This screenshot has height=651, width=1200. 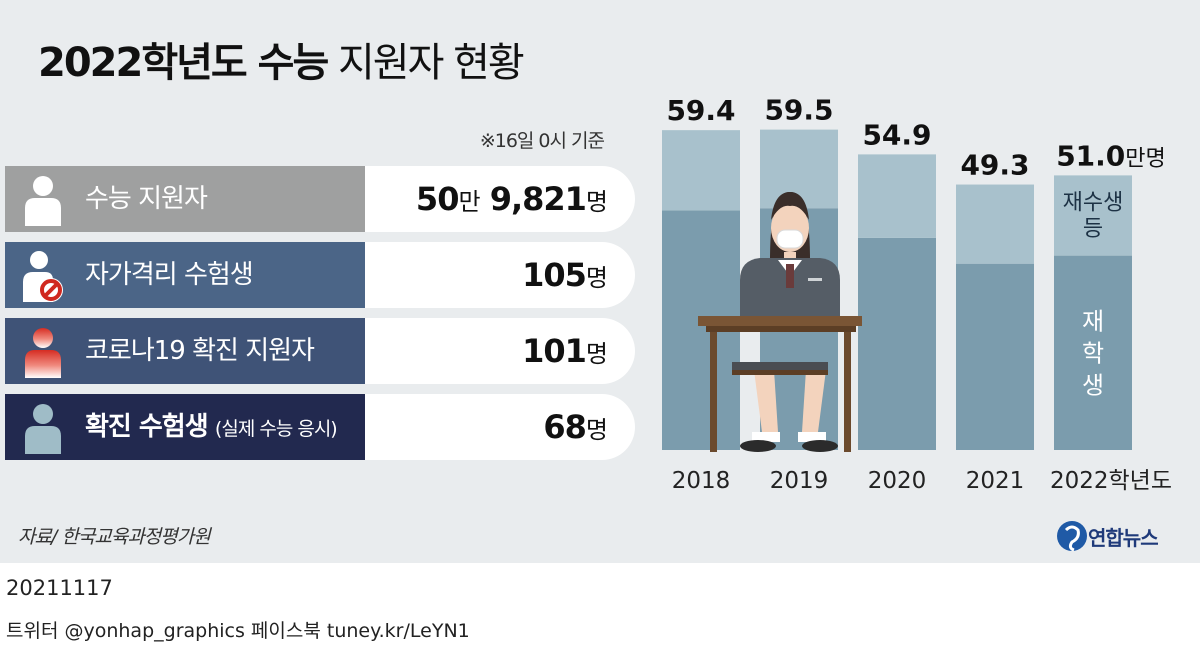 What do you see at coordinates (1093, 228) in the screenshot?
I see `series-label-upper-line2: 등` at bounding box center [1093, 228].